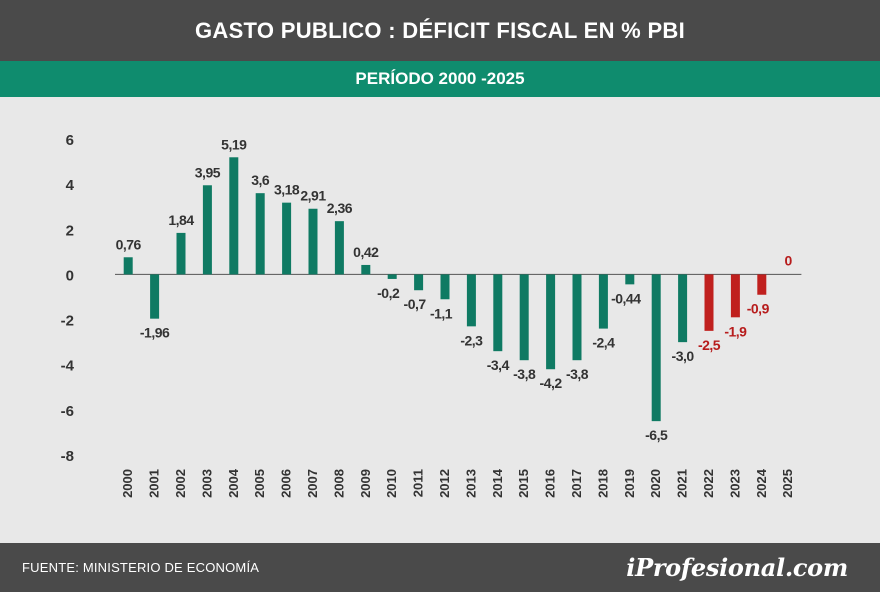 This screenshot has width=880, height=592. What do you see at coordinates (709, 302) in the screenshot?
I see `bar-2022` at bounding box center [709, 302].